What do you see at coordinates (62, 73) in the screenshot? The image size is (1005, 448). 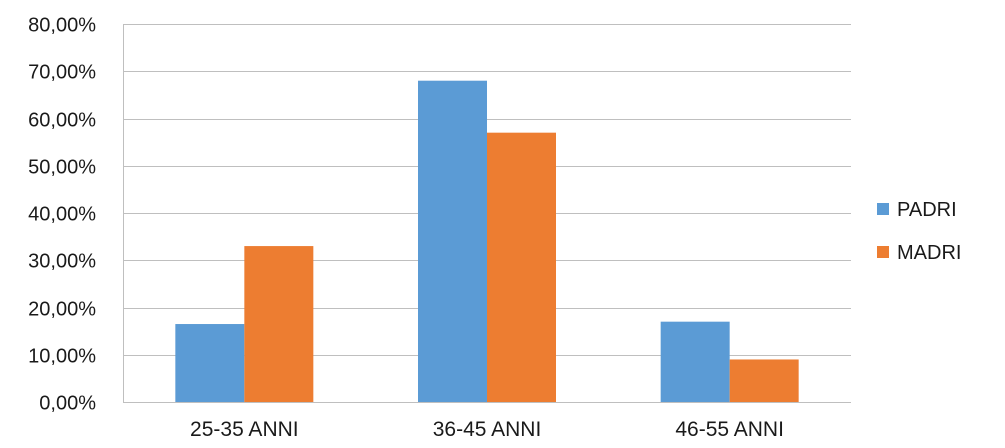 I see `y-tick-label: 70,00%` at bounding box center [62, 73].